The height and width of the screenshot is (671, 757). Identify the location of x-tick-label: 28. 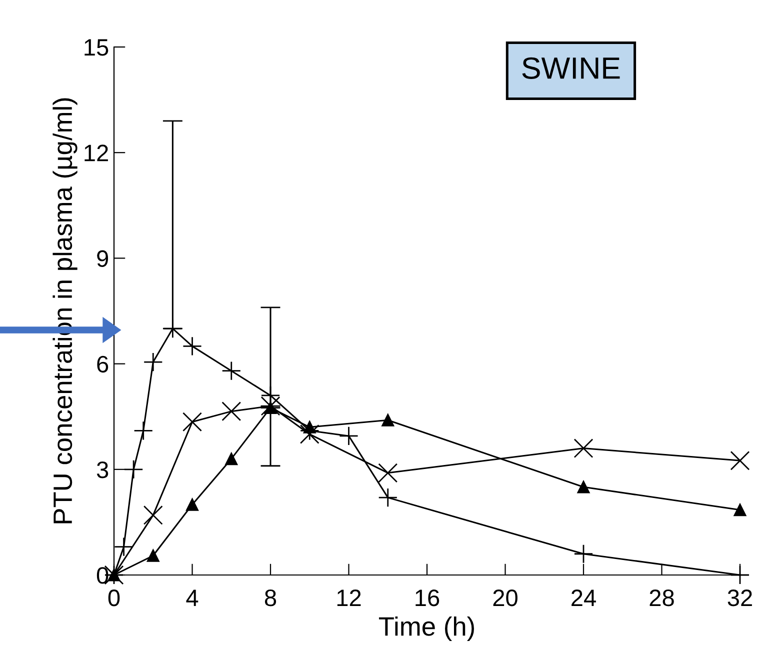
(662, 598).